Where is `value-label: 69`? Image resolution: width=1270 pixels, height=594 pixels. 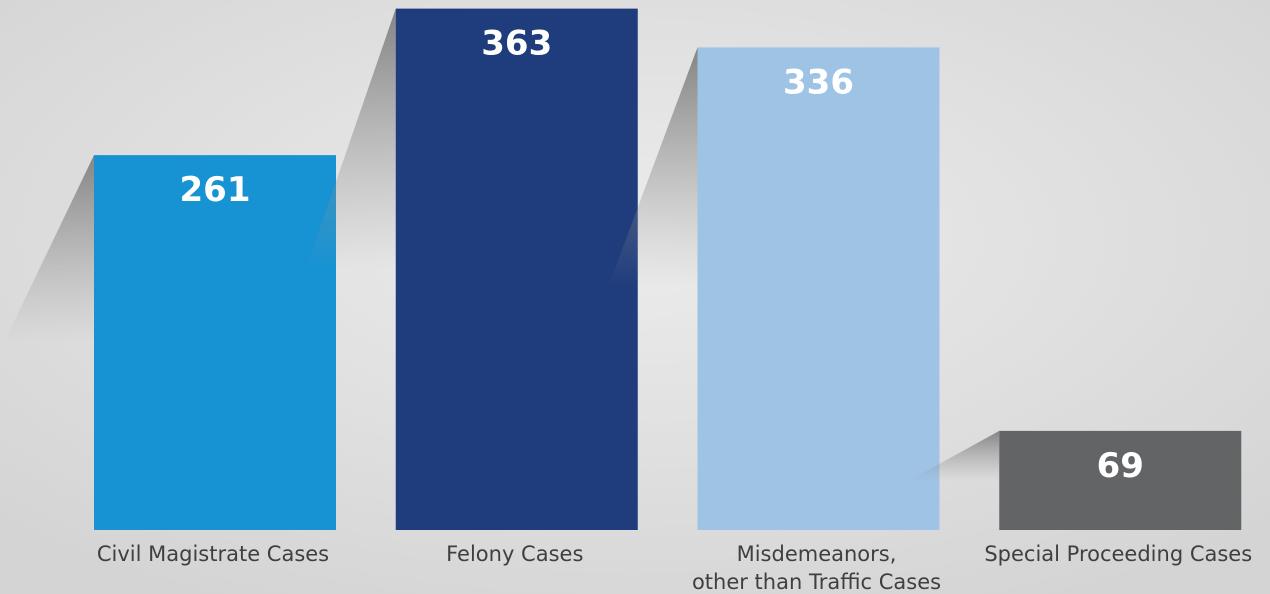 value-label: 69 is located at coordinates (1120, 466).